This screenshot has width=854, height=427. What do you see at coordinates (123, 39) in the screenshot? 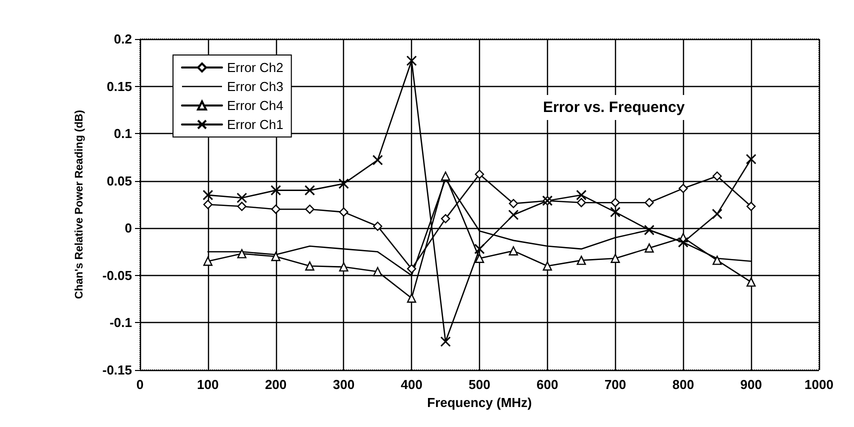
I see `y-tick-label: 0.2` at bounding box center [123, 39].